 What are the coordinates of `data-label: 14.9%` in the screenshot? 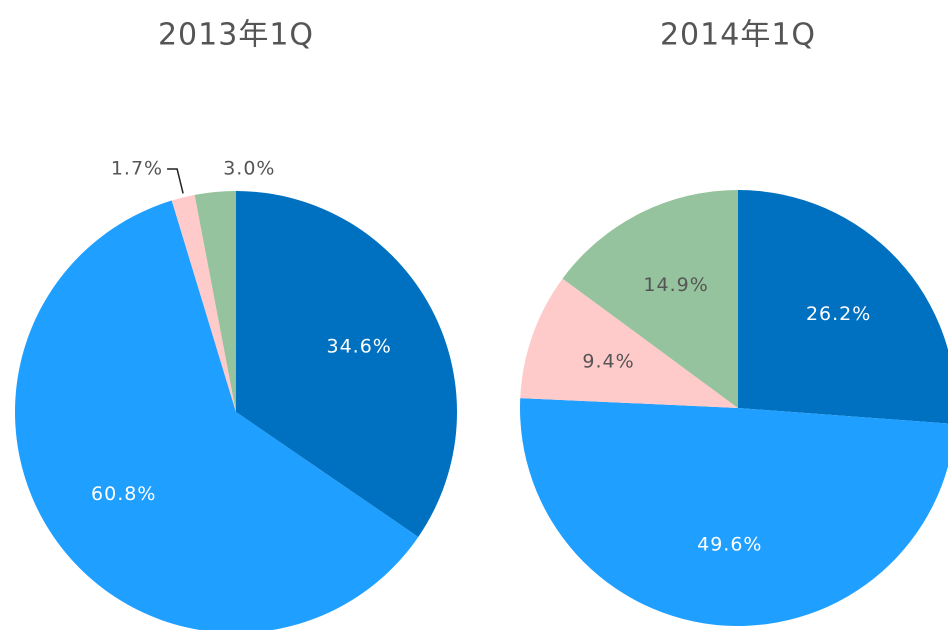 It's located at (675, 285).